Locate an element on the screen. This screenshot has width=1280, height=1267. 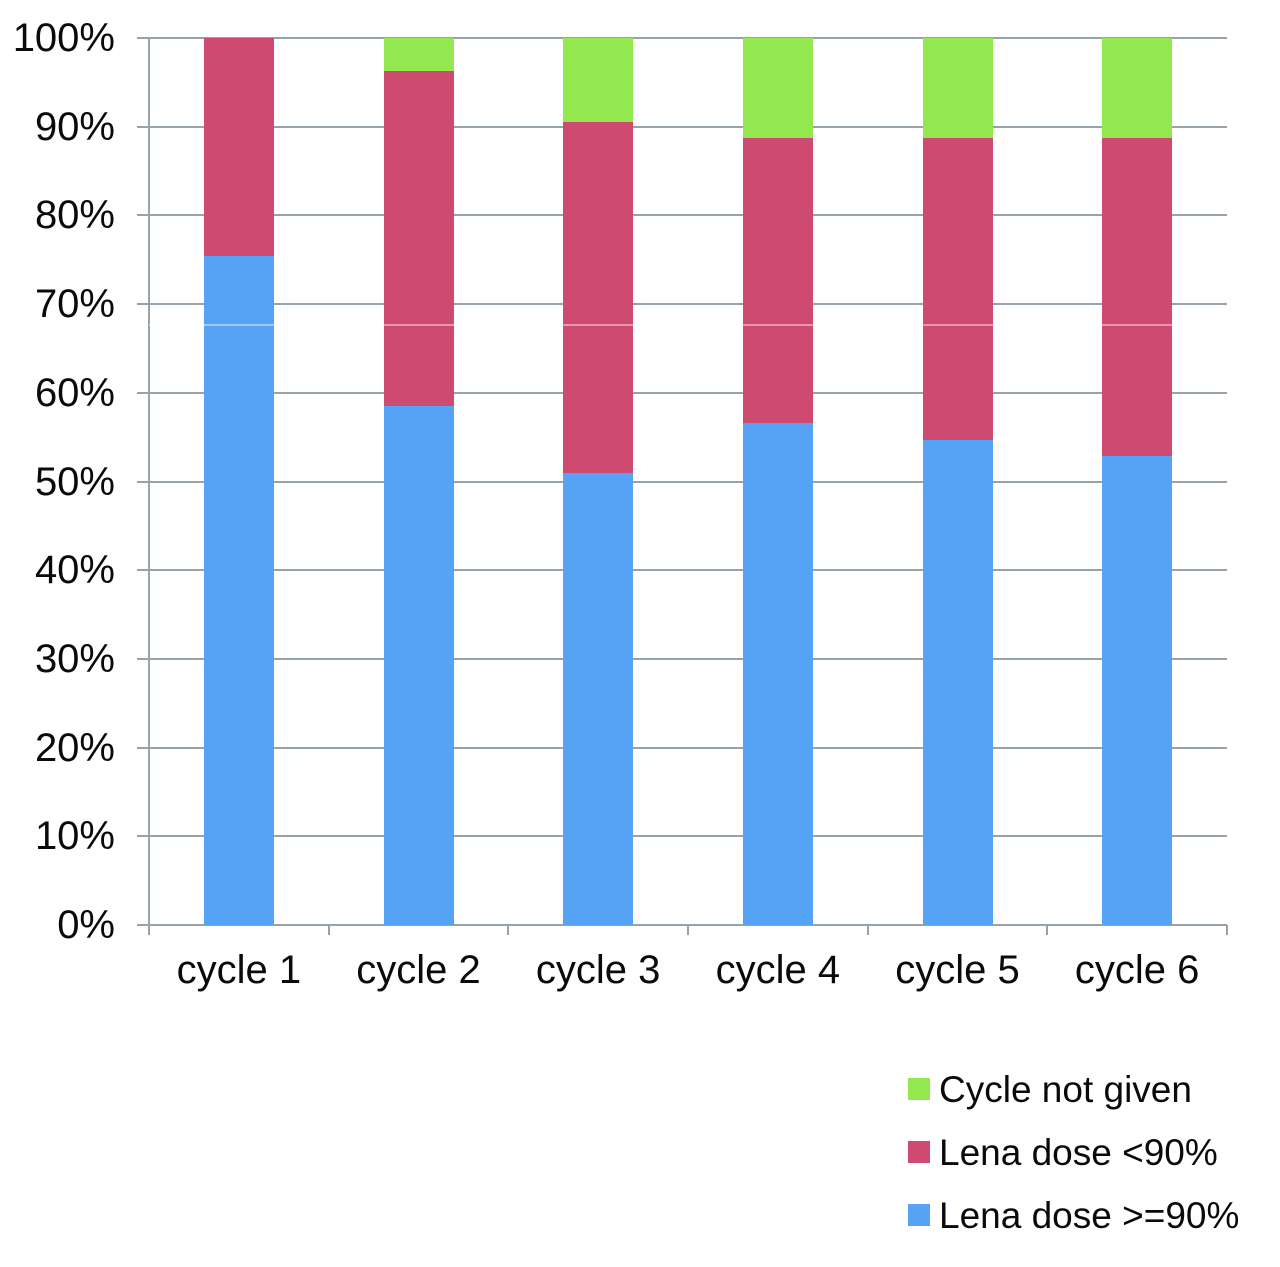
legend-item: Cycle not given is located at coordinates (1073, 1089).